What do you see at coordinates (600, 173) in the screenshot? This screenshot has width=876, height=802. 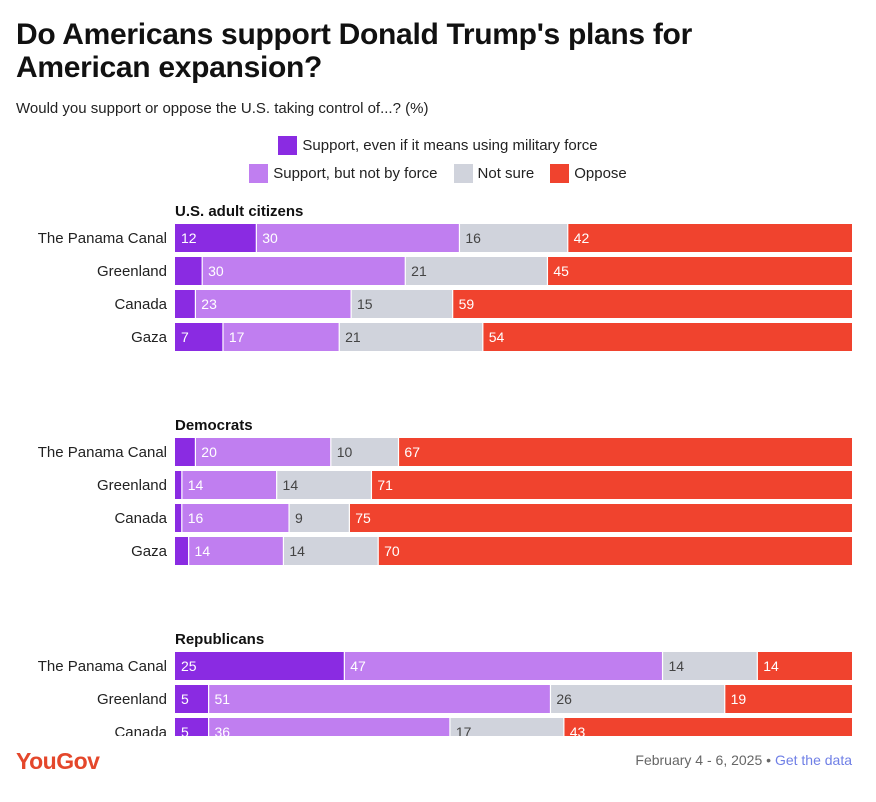 I see `legend-label-oppose: Oppose` at bounding box center [600, 173].